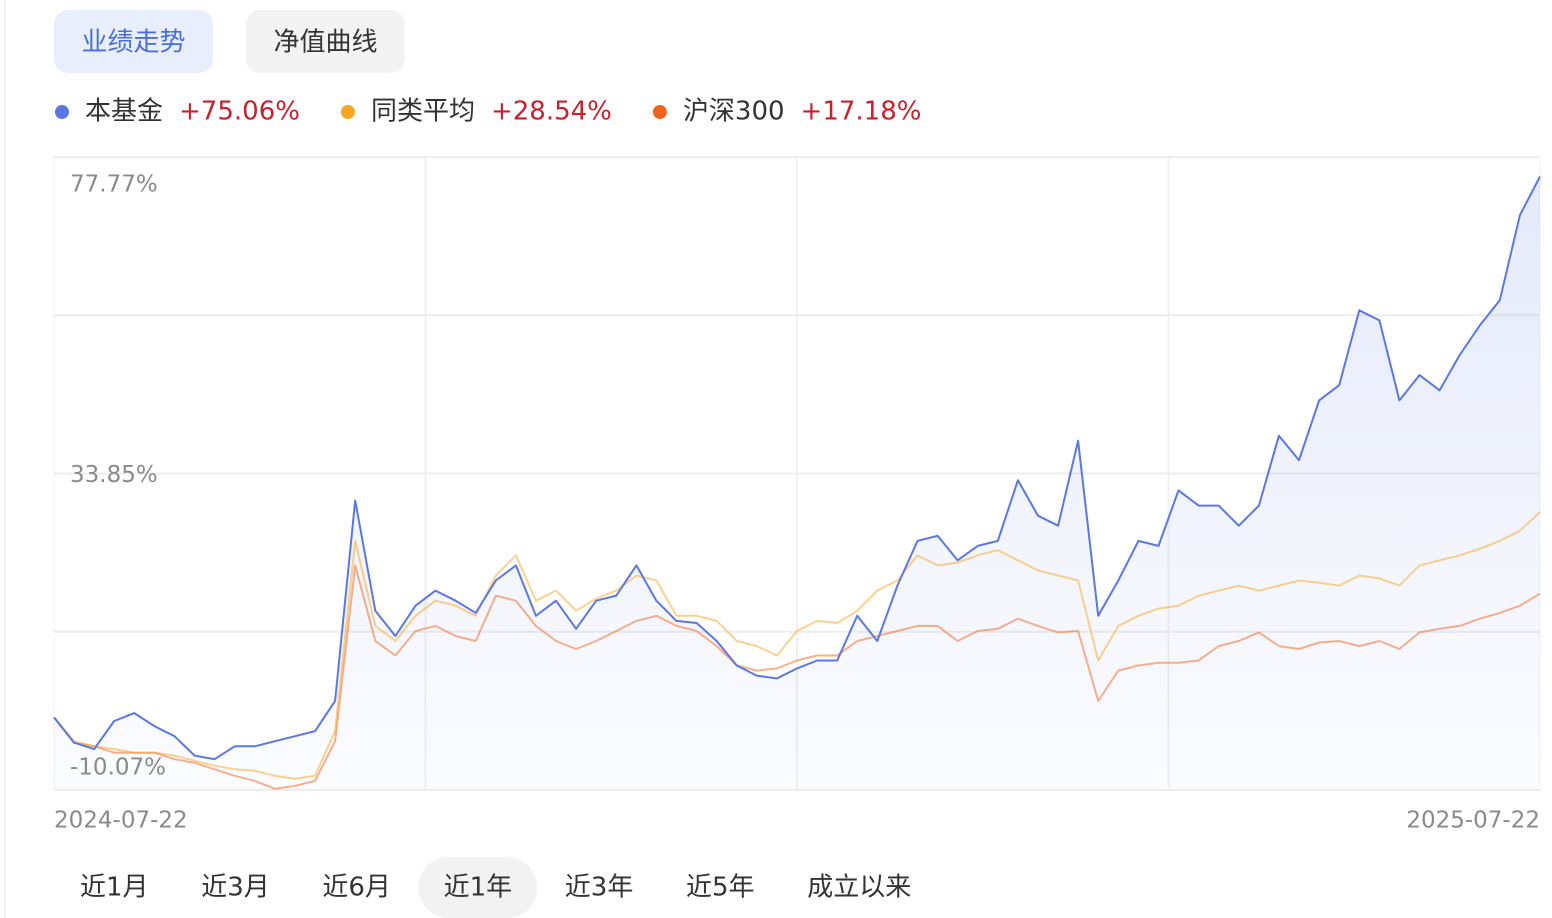 This screenshot has height=918, width=1552. I want to click on legend-name: 沪深300, so click(734, 112).